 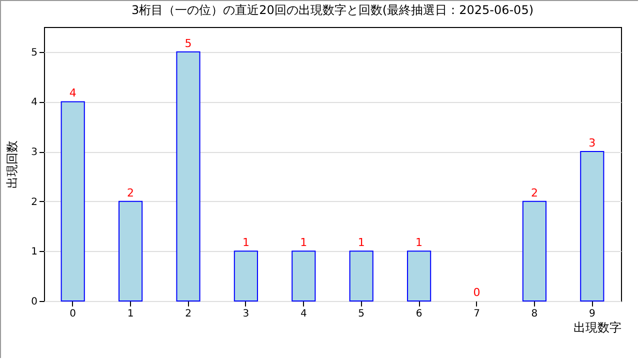 What do you see at coordinates (34, 302) in the screenshot?
I see `y-tick-label: 0` at bounding box center [34, 302].